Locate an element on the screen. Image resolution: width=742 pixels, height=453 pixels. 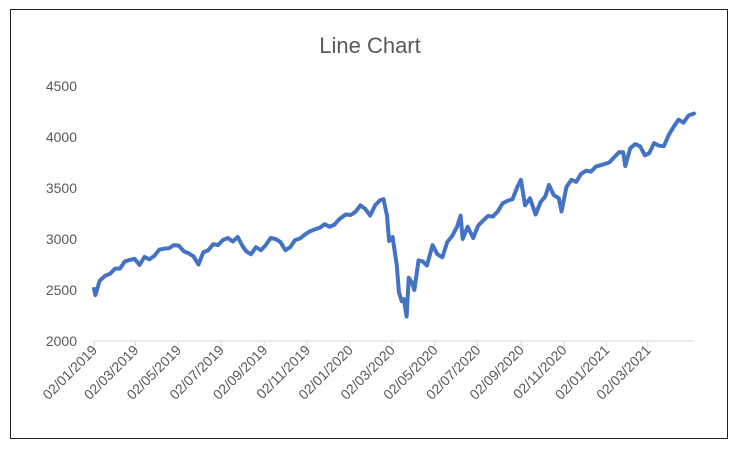
chart-title: Line Chart is located at coordinates (370, 45).